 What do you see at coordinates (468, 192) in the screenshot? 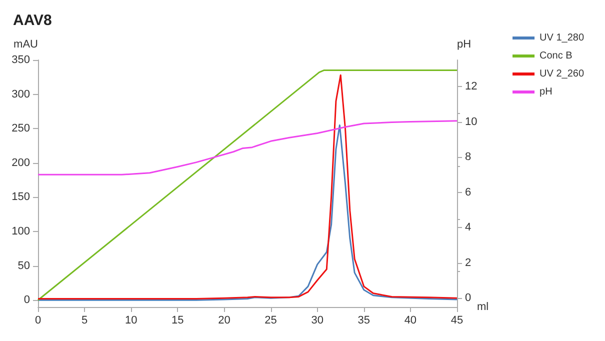
I see `y2-tick-label: 6` at bounding box center [468, 192].